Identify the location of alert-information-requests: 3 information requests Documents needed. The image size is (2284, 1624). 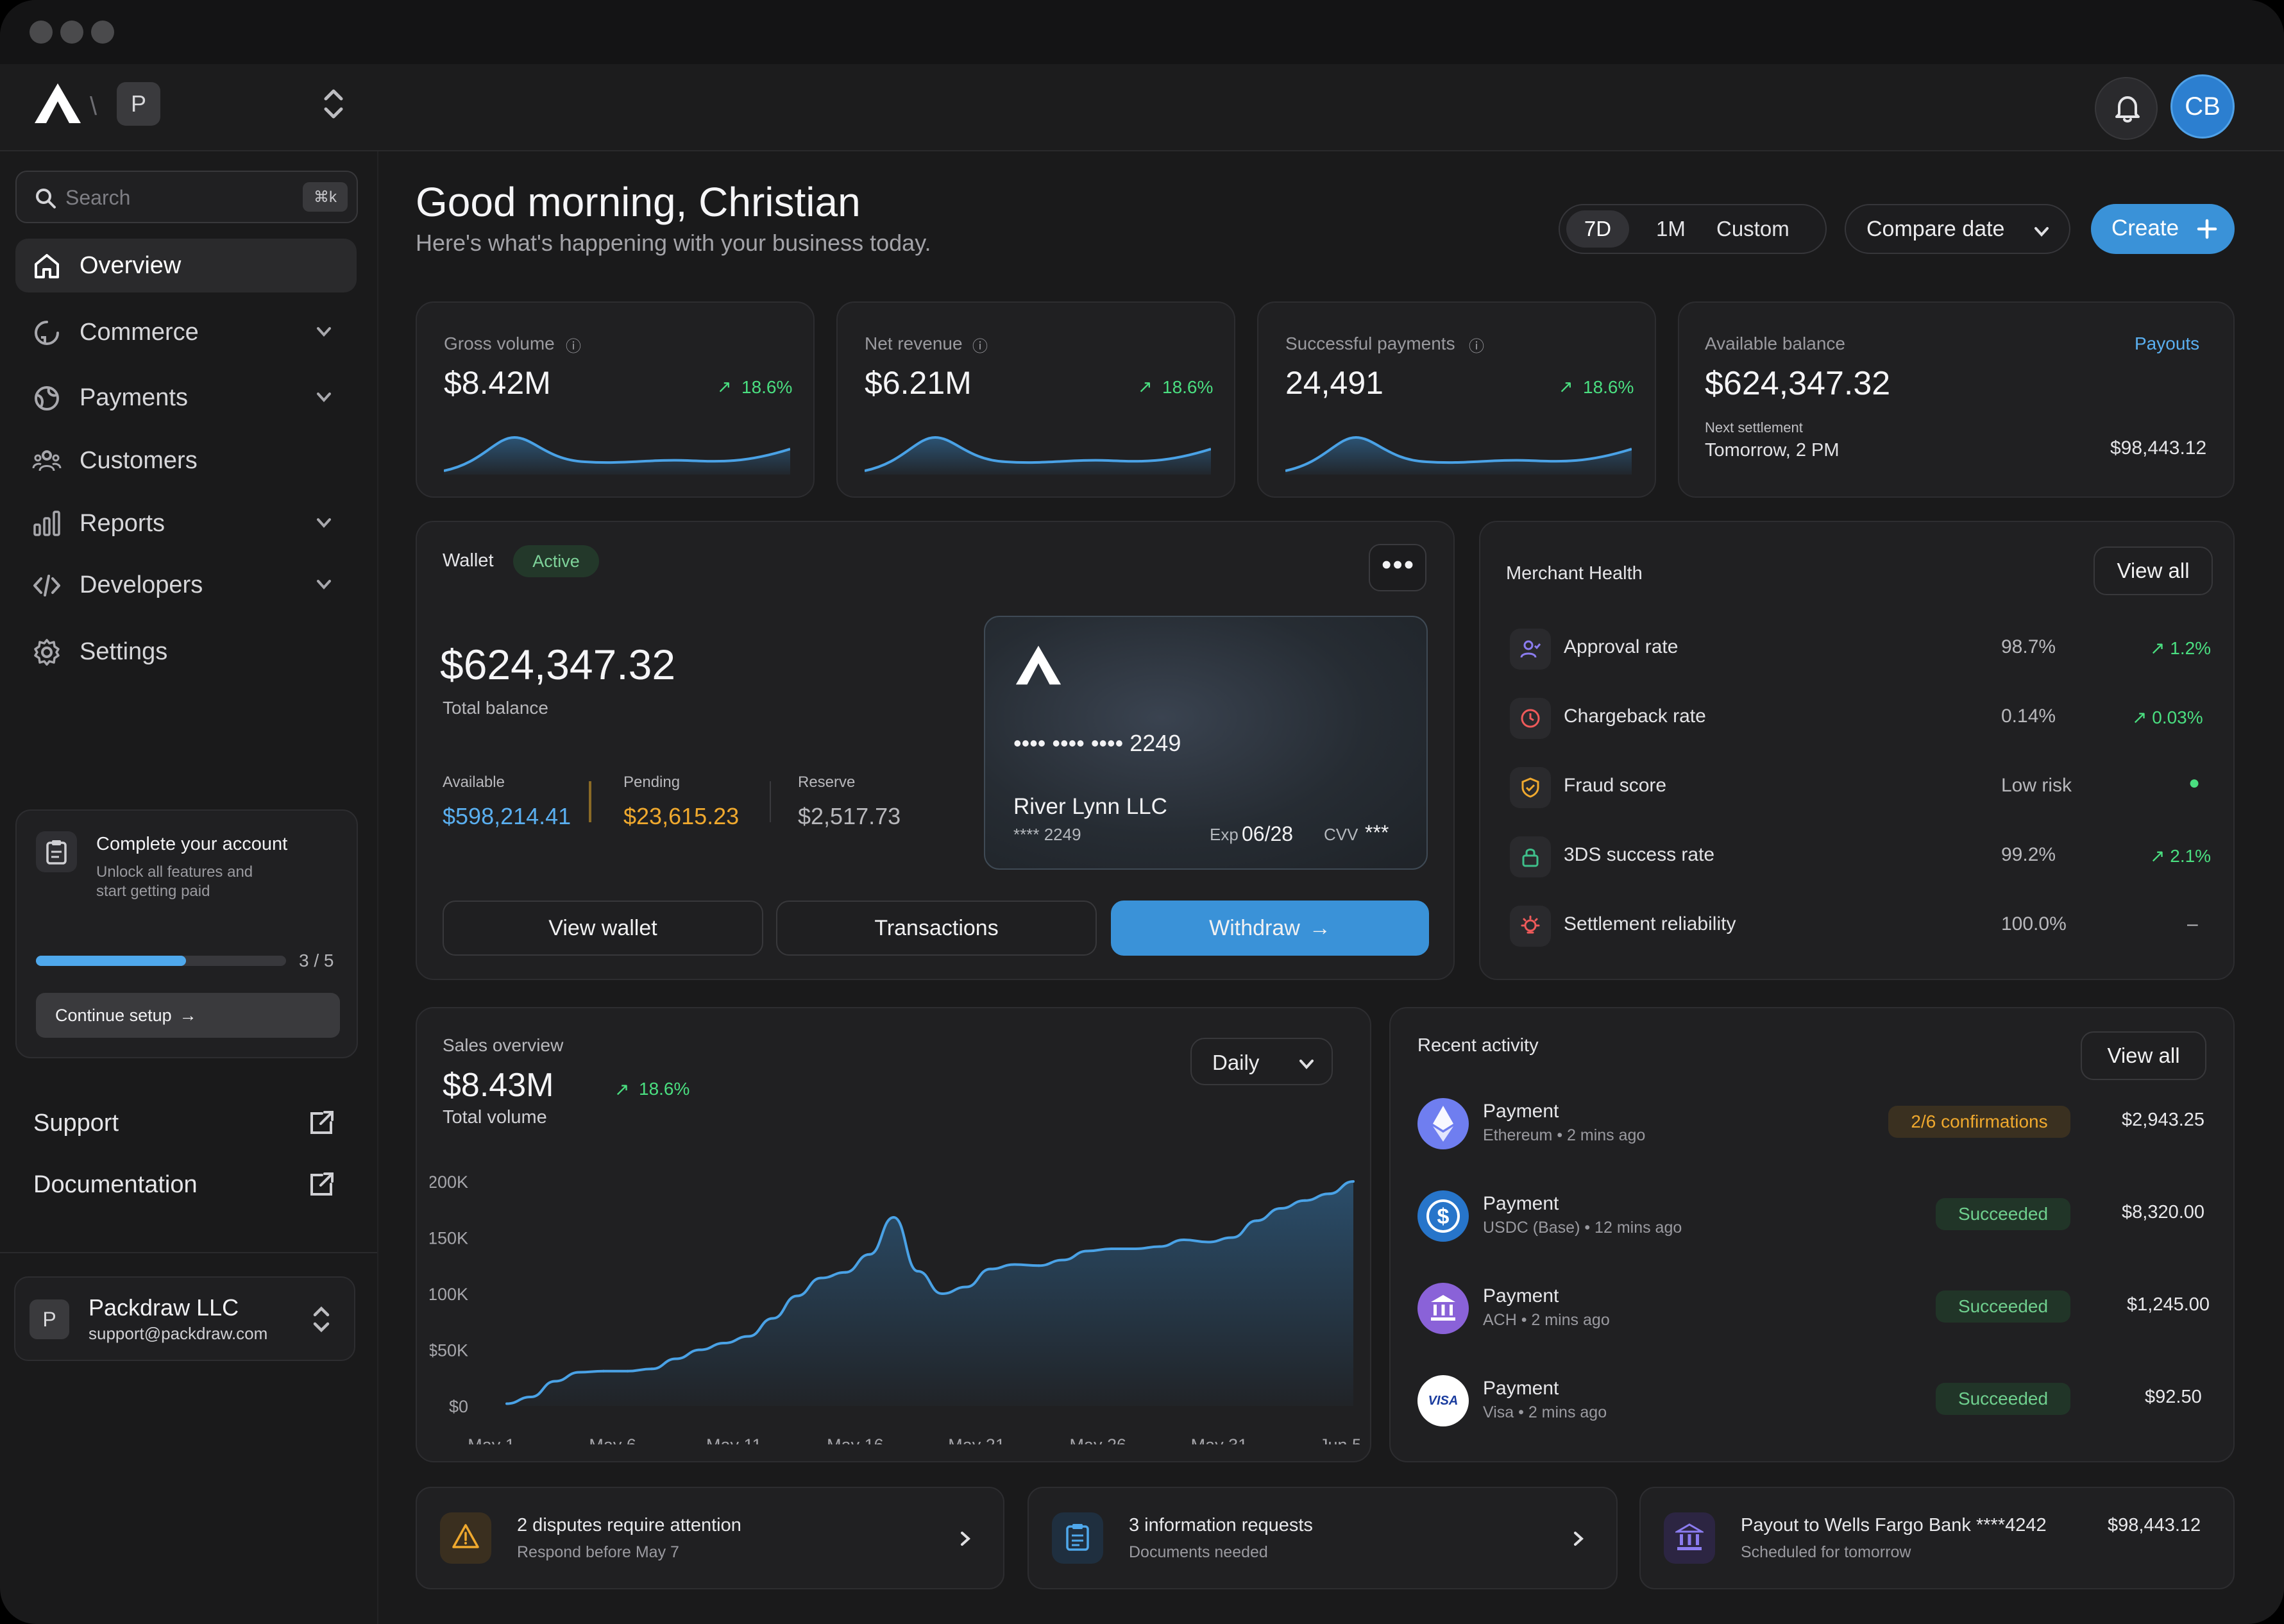
(1323, 1538).